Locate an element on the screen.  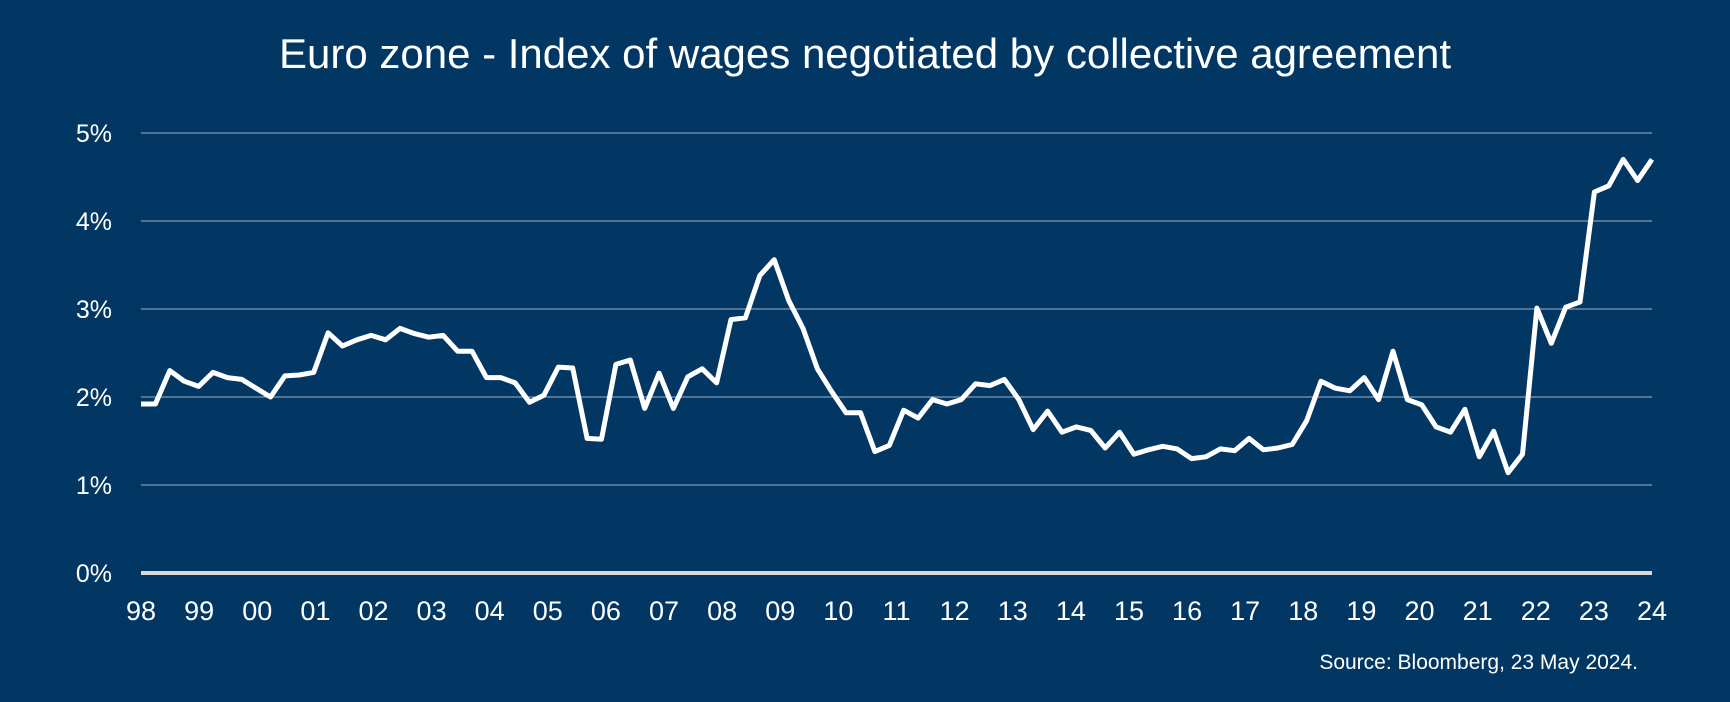
y-tick-label: 2% is located at coordinates (94, 398).